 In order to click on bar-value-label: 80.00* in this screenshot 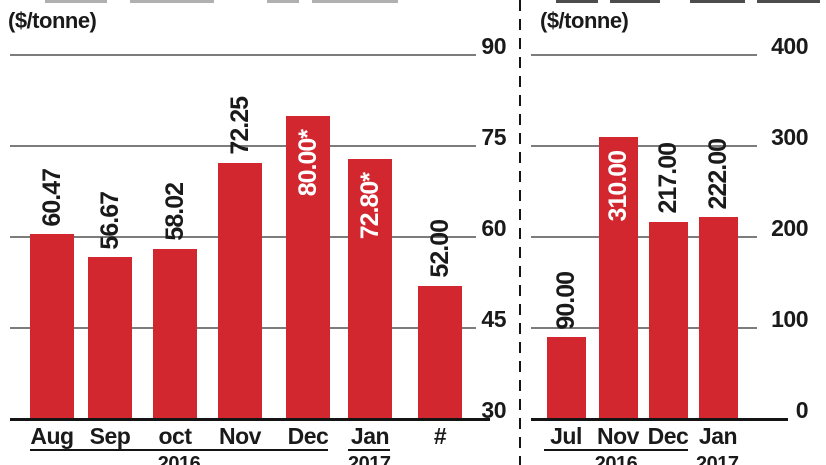, I will do `click(308, 162)`.